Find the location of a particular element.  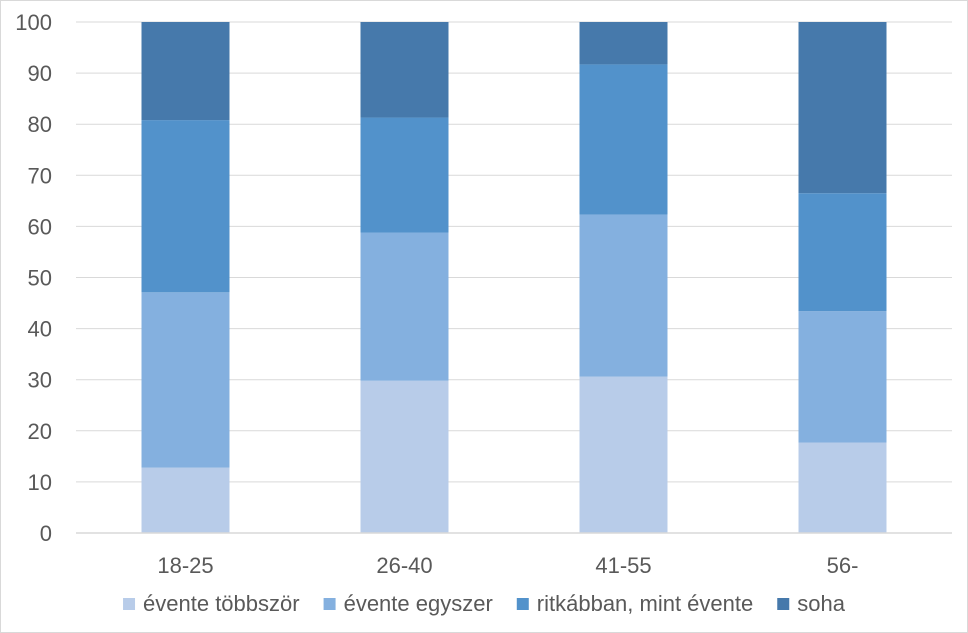

legend-item: ritkábban, mint évente is located at coordinates (634, 603).